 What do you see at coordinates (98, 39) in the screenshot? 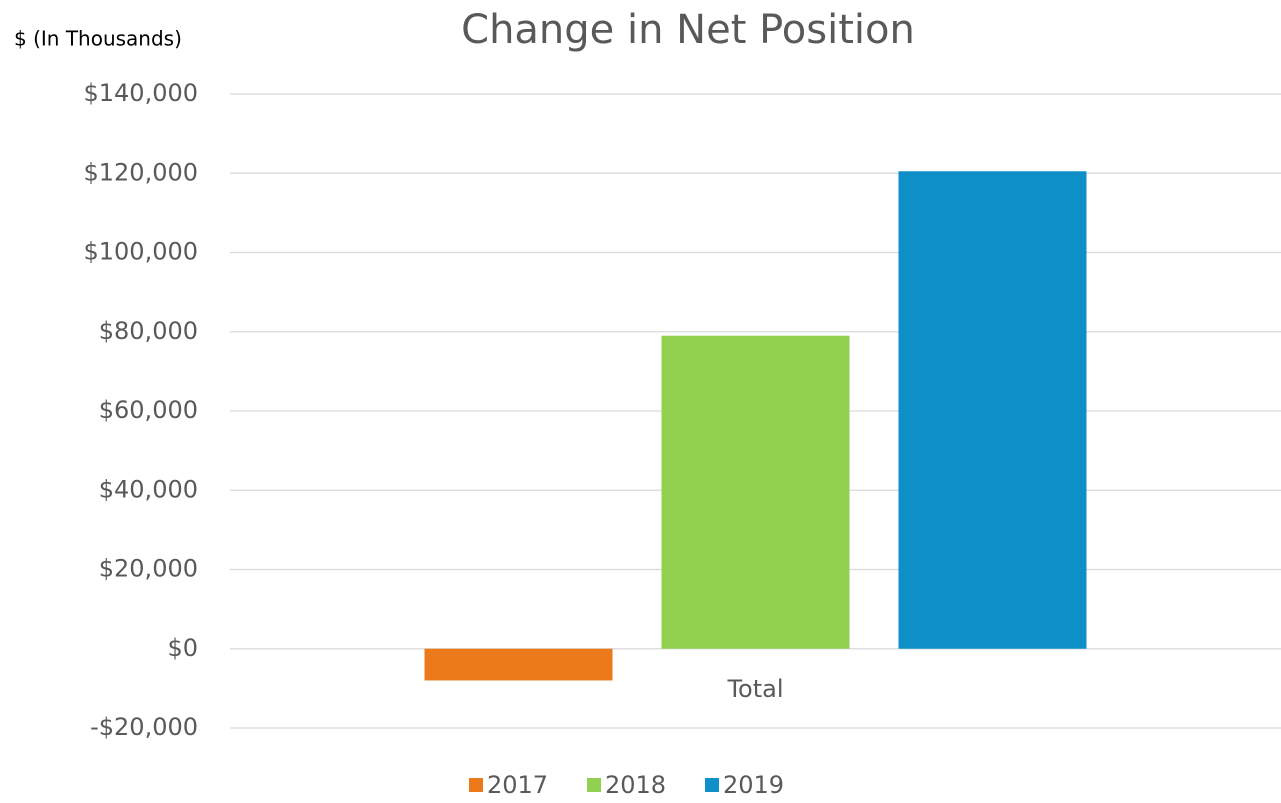
I see `y-axis-label: $ (In Thousands)` at bounding box center [98, 39].